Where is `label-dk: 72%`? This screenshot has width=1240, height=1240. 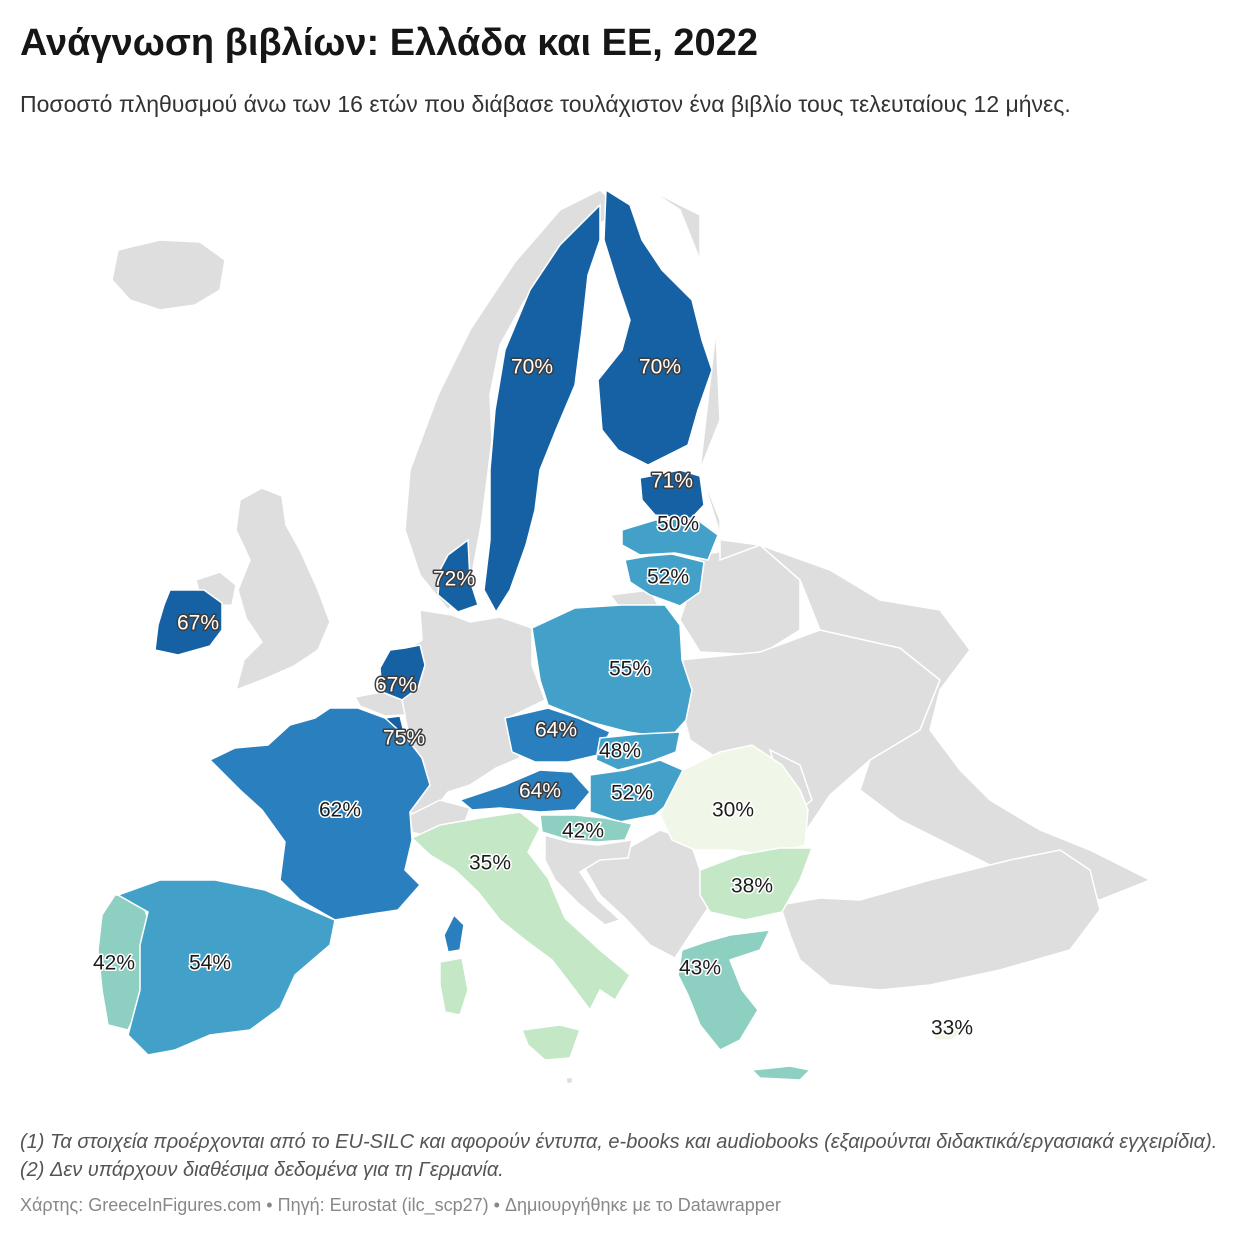 label-dk: 72% is located at coordinates (454, 579).